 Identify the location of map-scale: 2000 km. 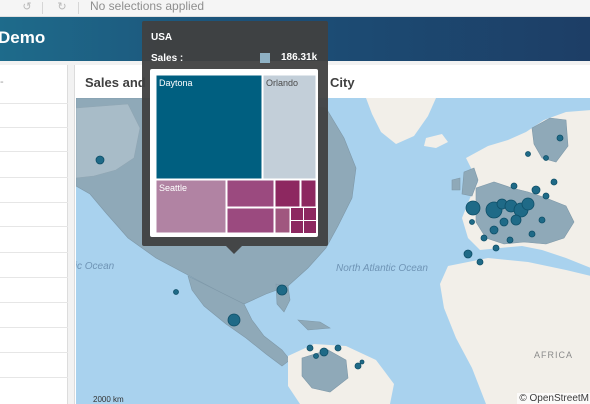
(108, 399).